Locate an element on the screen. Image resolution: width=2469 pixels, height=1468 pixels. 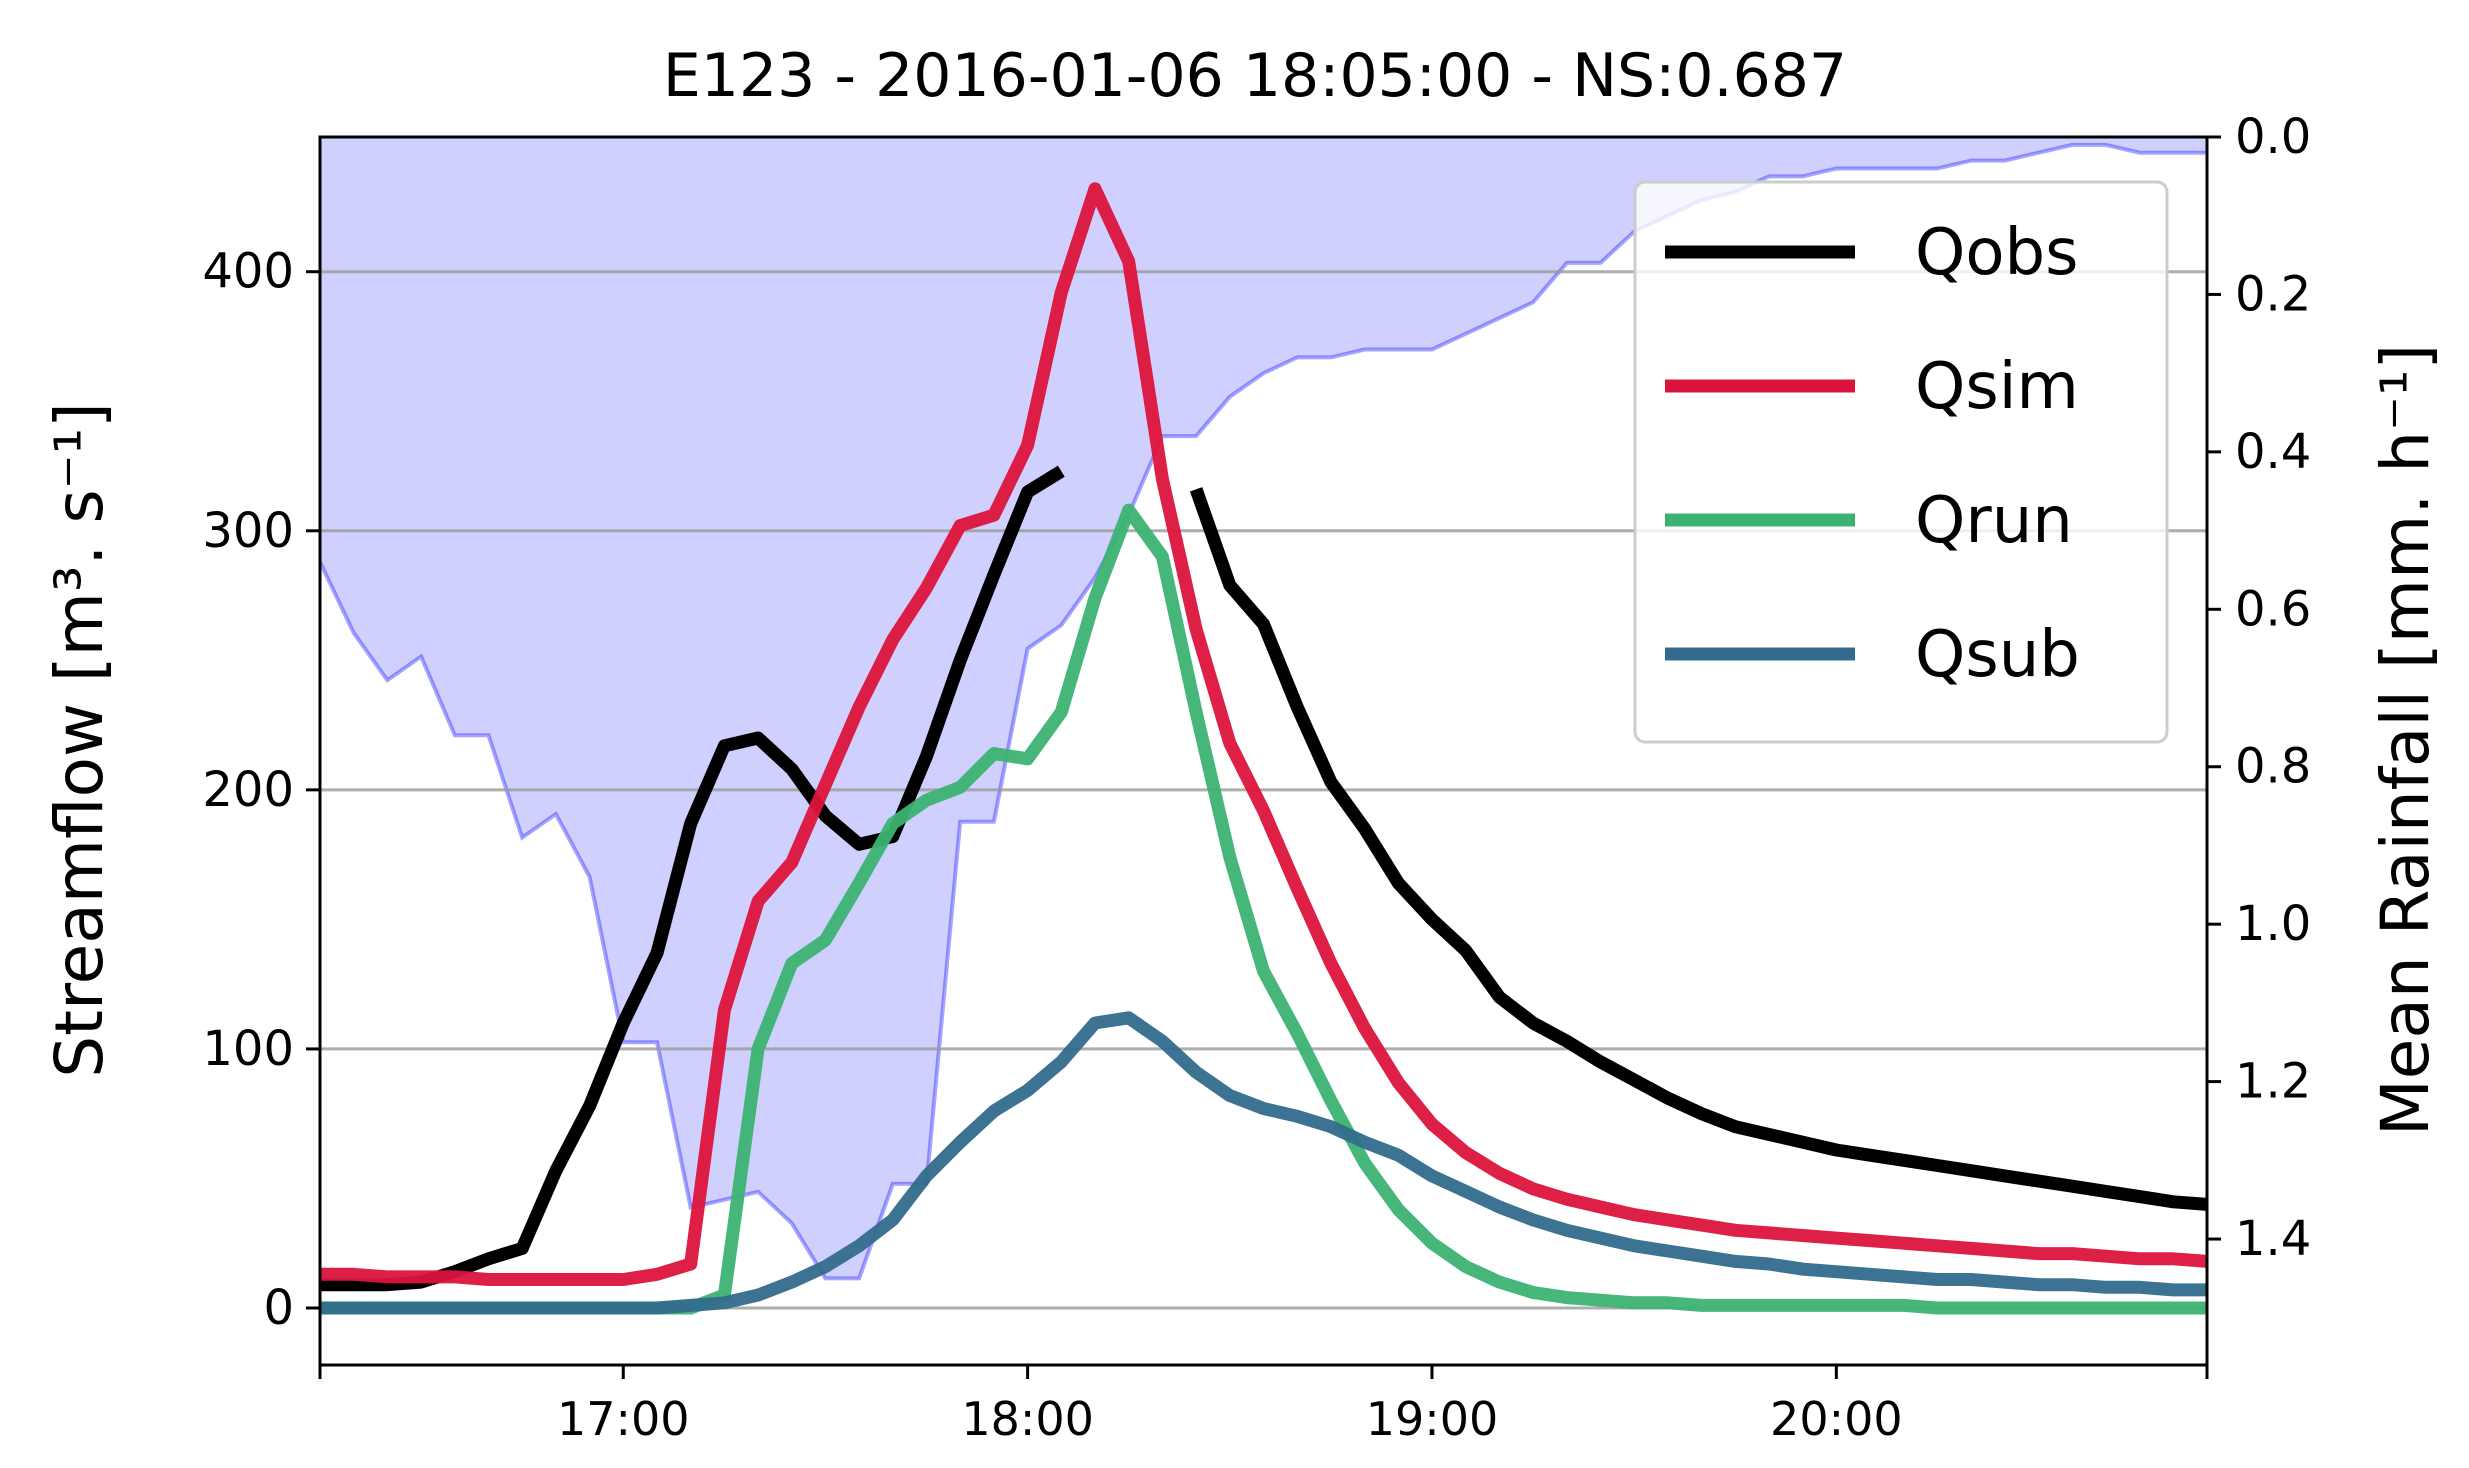
y2-tick-label: 0.8 is located at coordinates (2273, 767).